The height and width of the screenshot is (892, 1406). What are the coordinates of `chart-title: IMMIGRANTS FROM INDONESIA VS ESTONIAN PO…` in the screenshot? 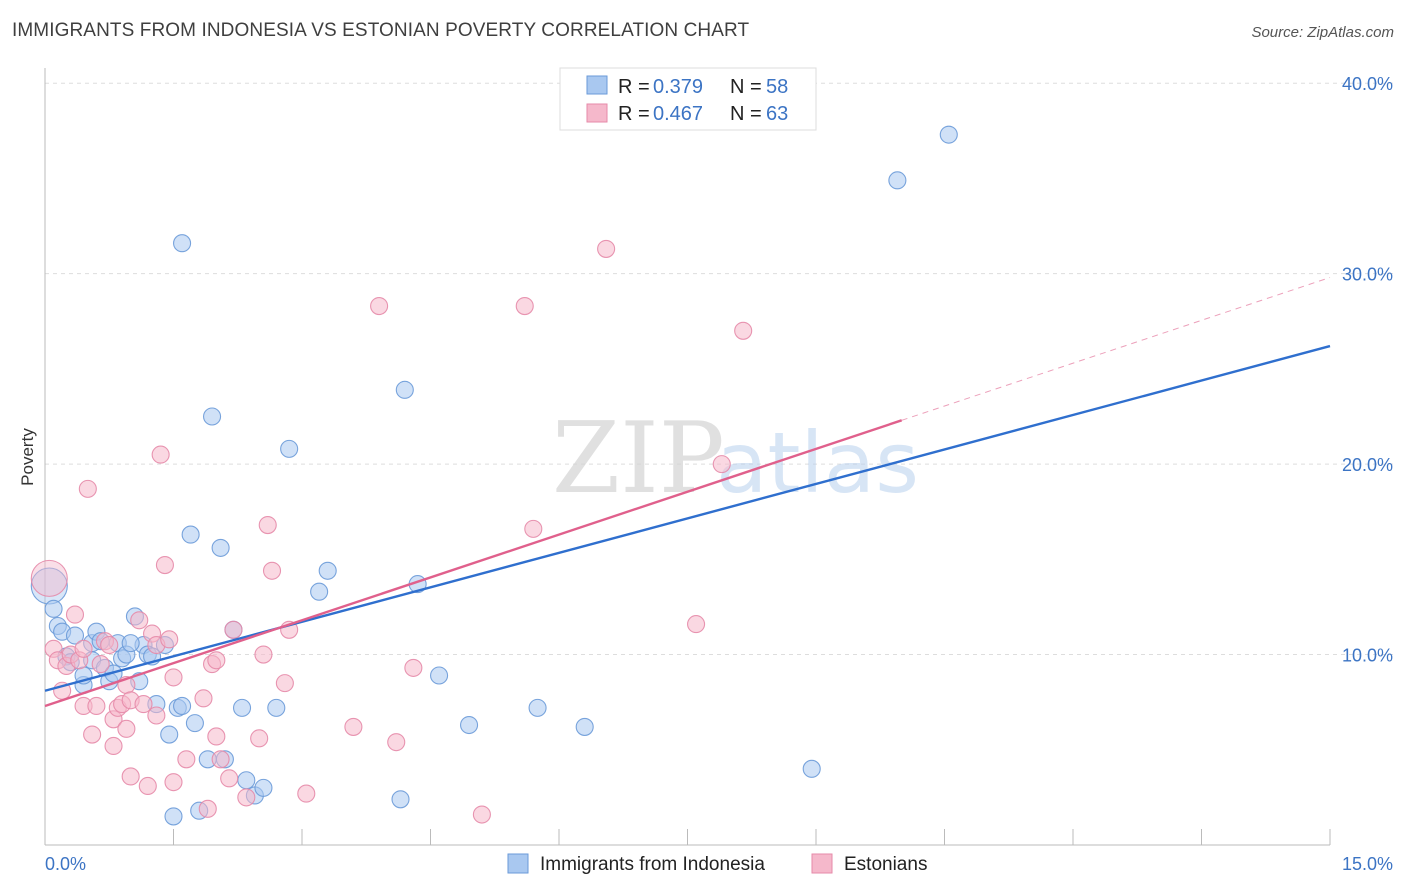 It's located at (381, 30).